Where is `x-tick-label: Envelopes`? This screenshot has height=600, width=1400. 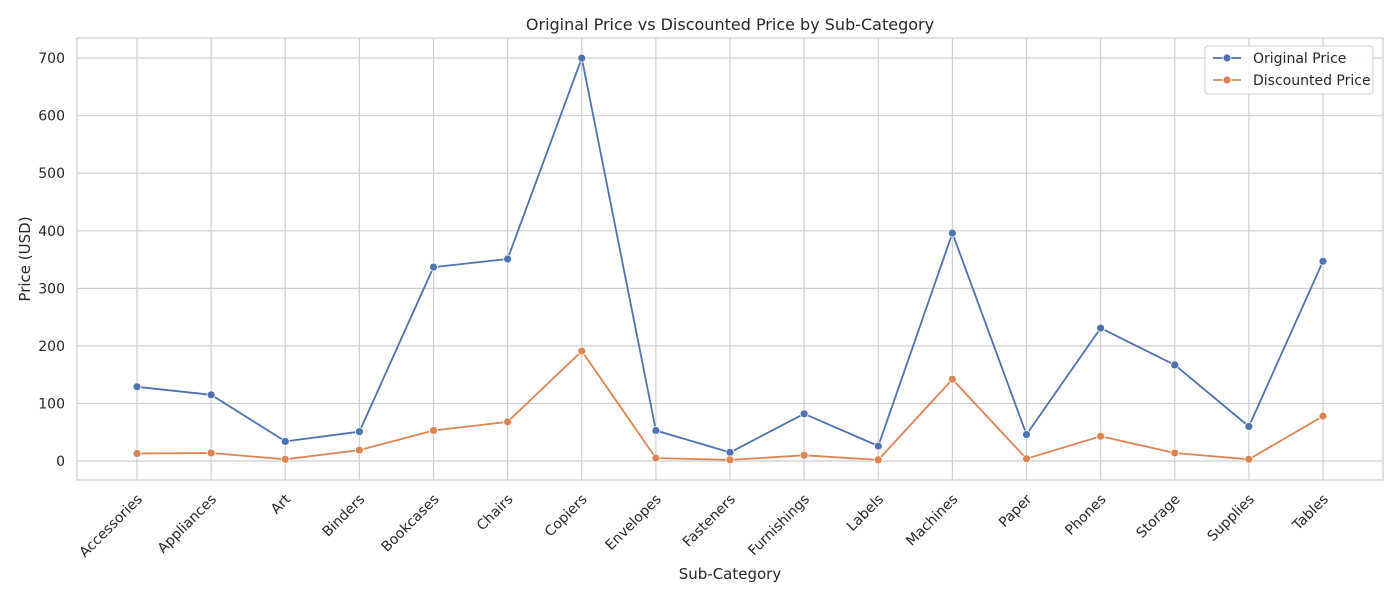
x-tick-label: Envelopes is located at coordinates (634, 523).